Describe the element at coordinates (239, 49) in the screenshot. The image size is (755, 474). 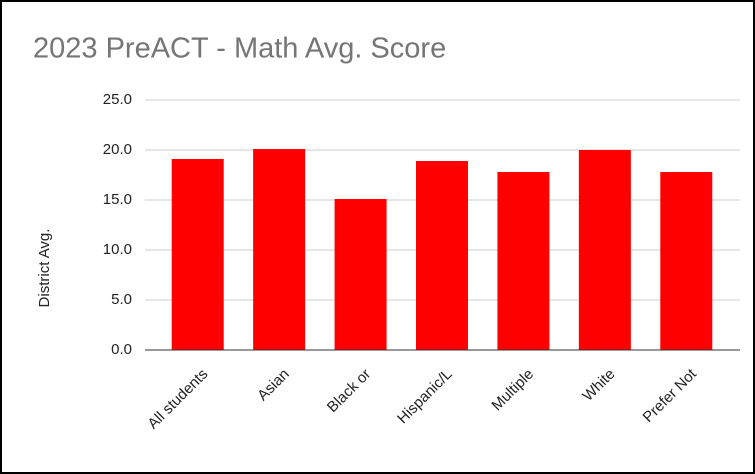
I see `chart-title: 2023 PreACT - Math Avg. Score` at that location.